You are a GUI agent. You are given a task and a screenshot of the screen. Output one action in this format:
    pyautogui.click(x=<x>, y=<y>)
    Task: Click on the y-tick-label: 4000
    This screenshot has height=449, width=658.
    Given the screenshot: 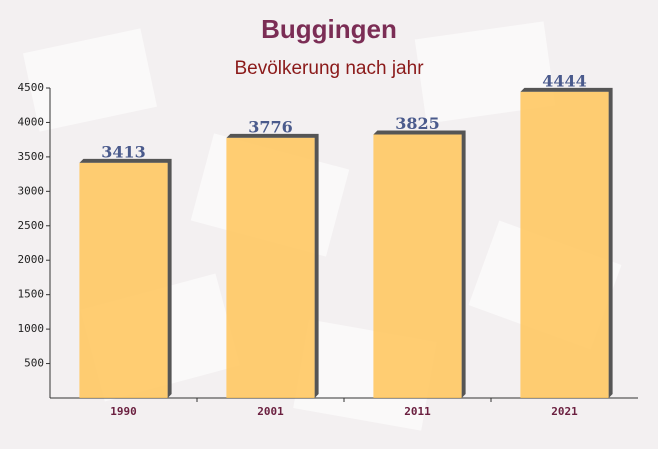 What is the action you would take?
    pyautogui.click(x=31, y=121)
    